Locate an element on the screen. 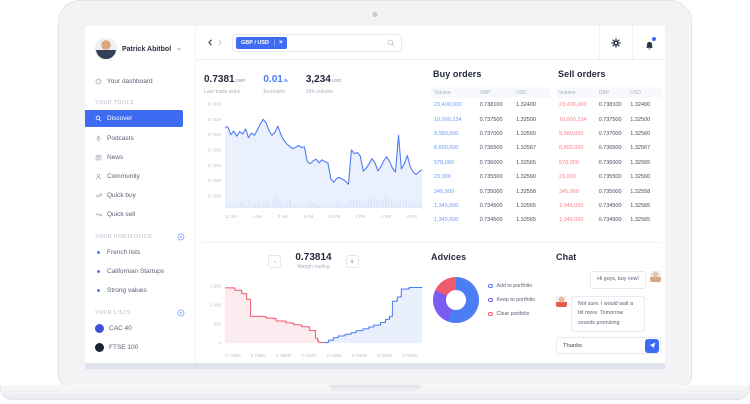 This screenshot has height=404, width=750. order-volume: 23,000 is located at coordinates (567, 177).